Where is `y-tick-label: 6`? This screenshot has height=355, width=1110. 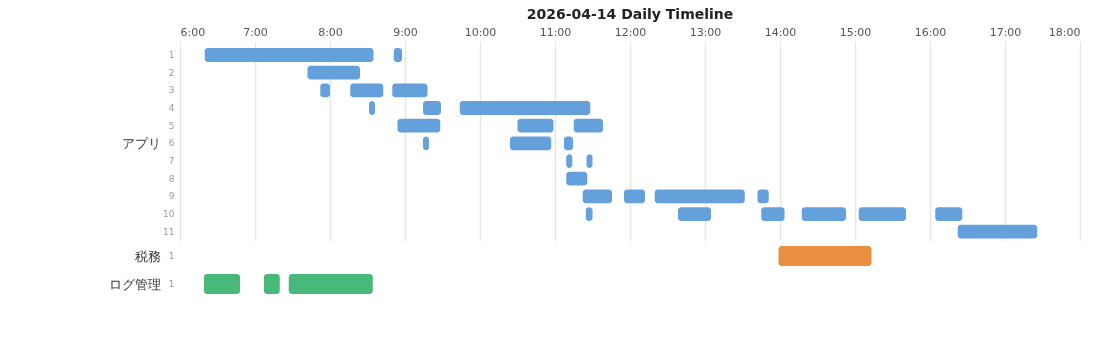 y-tick-label: 6 is located at coordinates (171, 143).